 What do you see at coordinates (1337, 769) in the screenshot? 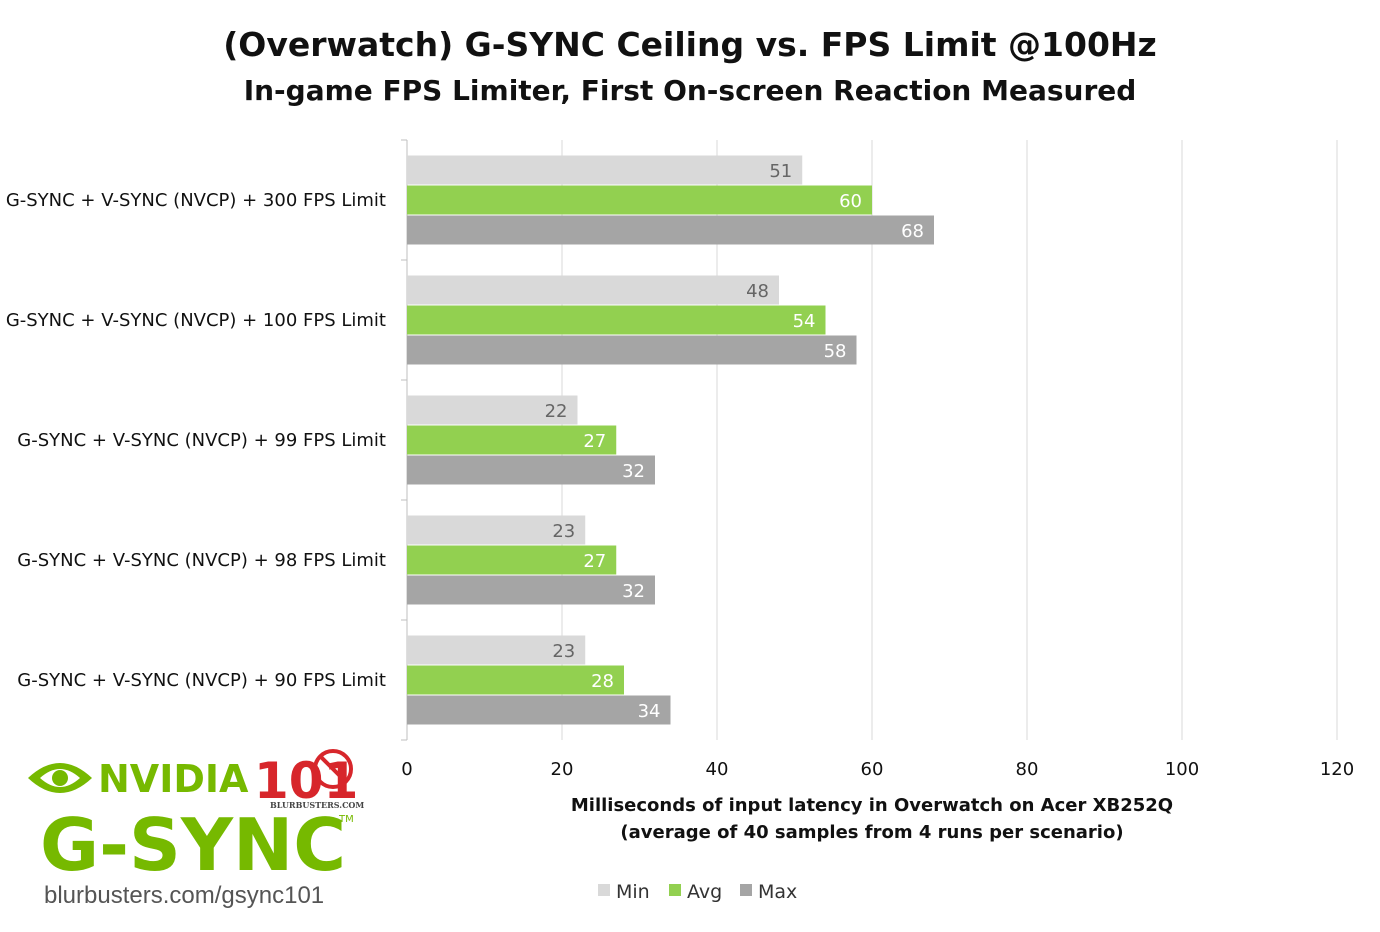
I see `x-tick-label-120: 120` at bounding box center [1337, 769].